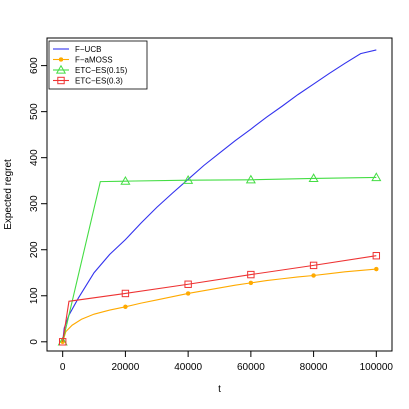 Image resolution: width=409 pixels, height=409 pixels. Describe the element at coordinates (8, 194) in the screenshot. I see `y-axis-label: Expected regret` at that location.